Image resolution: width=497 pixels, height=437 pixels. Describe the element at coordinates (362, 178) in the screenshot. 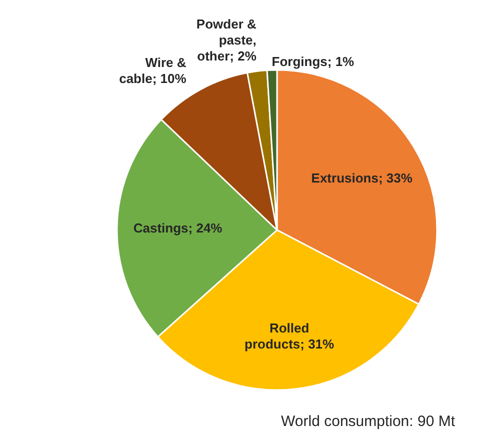

I see `slice-label: Extrusions; 33%` at that location.